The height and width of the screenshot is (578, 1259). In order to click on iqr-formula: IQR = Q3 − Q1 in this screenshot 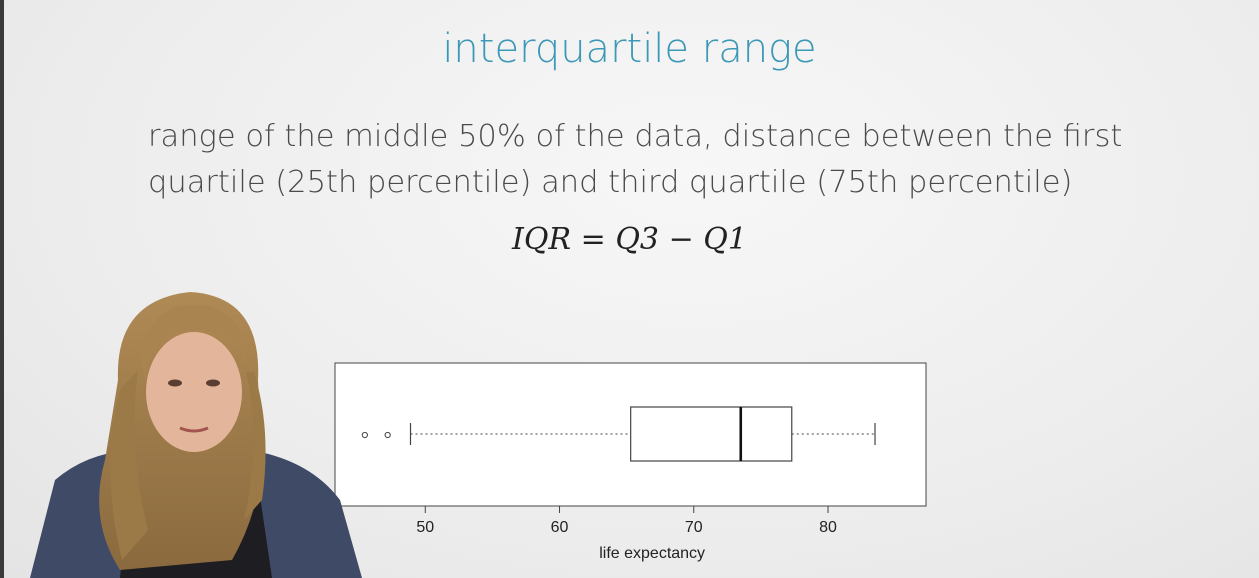, I will do `click(629, 239)`.